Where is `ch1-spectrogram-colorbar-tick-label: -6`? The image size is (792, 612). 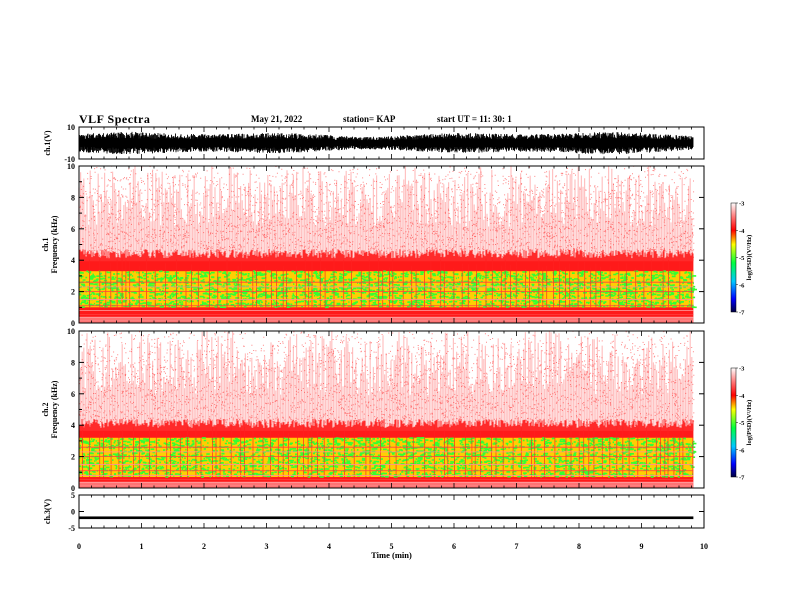 ch1-spectrogram-colorbar-tick-label: -6 is located at coordinates (742, 285).